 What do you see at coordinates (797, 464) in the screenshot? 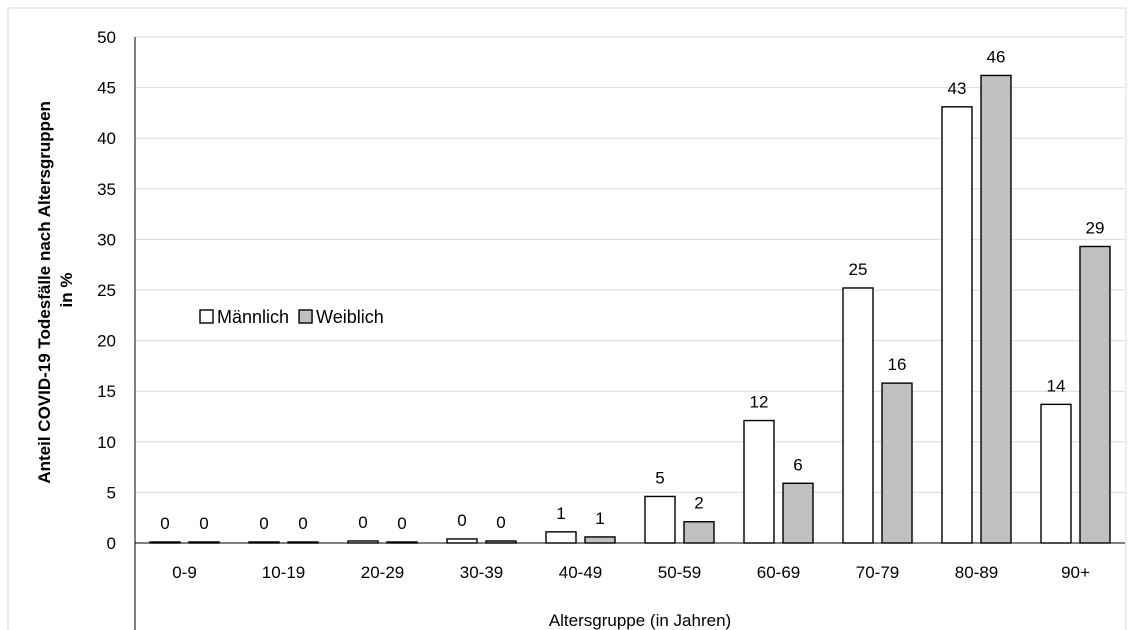
I see `data-label: 6` at bounding box center [797, 464].